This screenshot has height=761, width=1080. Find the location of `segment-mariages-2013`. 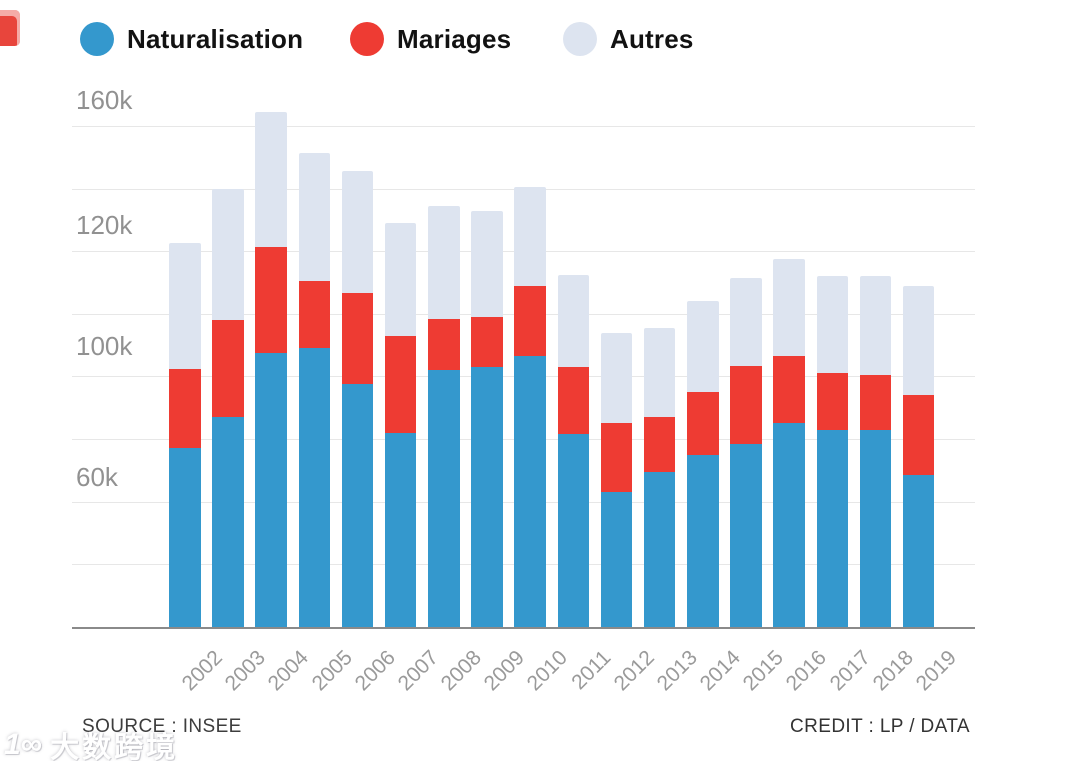

segment-mariages-2013 is located at coordinates (659, 444).